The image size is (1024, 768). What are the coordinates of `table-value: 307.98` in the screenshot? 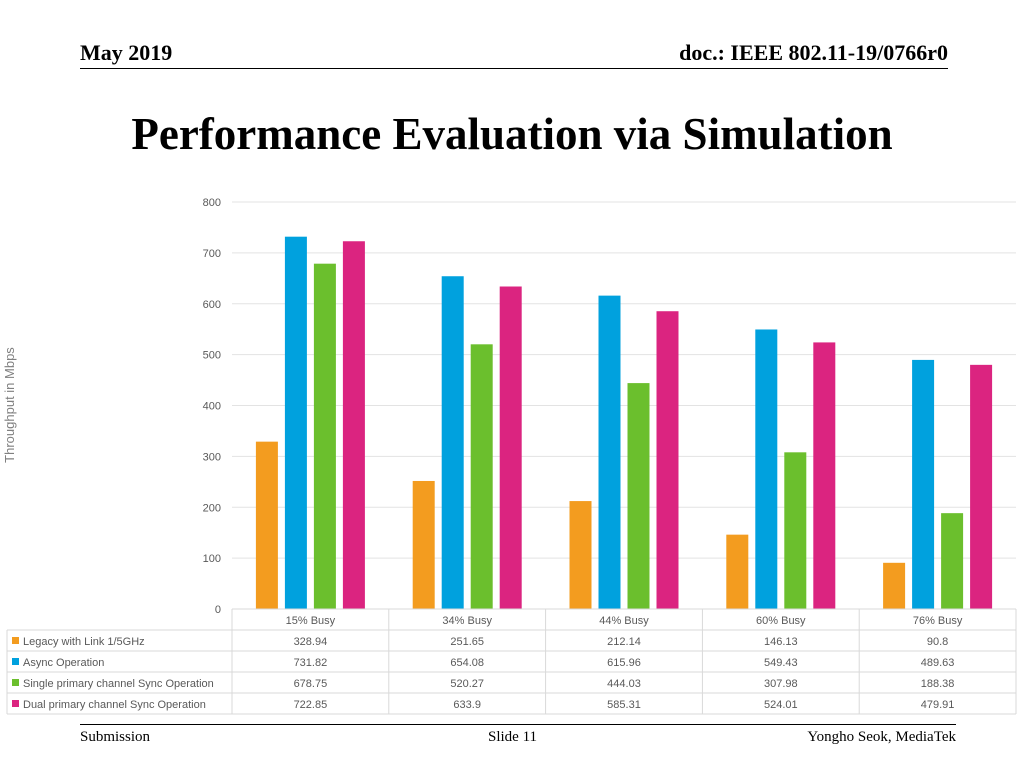 It's located at (781, 684).